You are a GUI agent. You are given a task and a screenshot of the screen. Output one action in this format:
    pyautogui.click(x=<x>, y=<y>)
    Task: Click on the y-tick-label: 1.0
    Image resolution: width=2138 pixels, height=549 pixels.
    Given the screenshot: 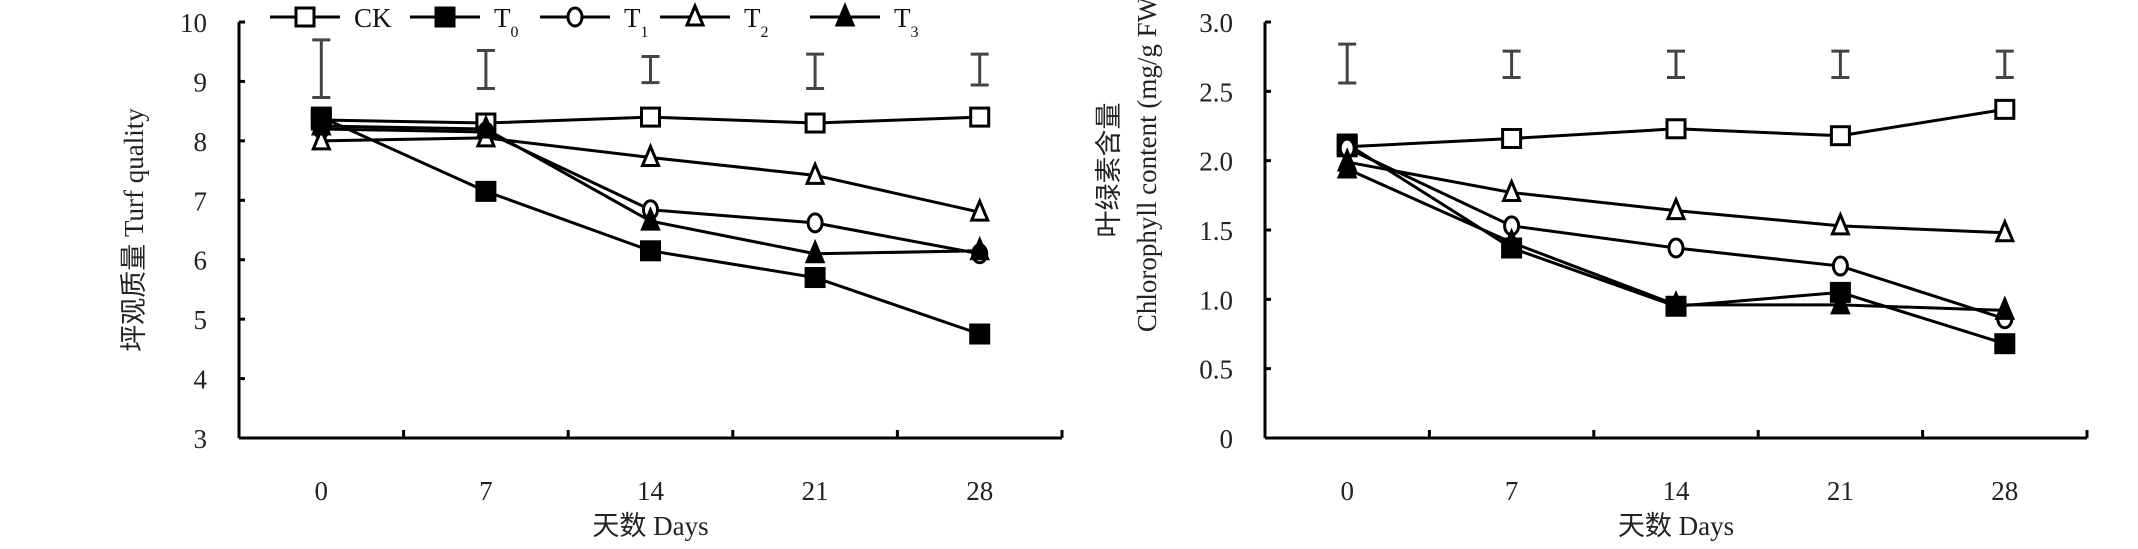 What is the action you would take?
    pyautogui.click(x=1216, y=300)
    